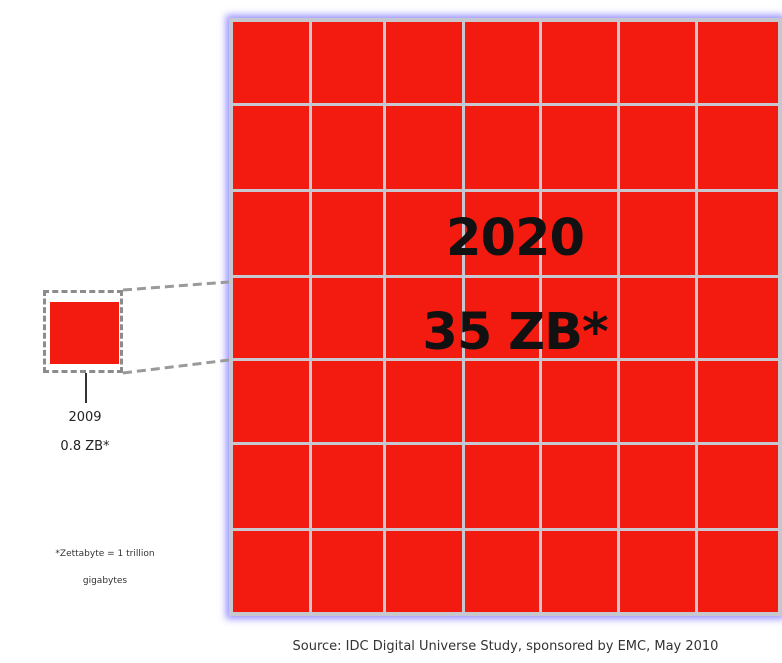 This screenshot has width=782, height=663. Describe the element at coordinates (176, 366) in the screenshot. I see `connector-bottom-line` at that location.